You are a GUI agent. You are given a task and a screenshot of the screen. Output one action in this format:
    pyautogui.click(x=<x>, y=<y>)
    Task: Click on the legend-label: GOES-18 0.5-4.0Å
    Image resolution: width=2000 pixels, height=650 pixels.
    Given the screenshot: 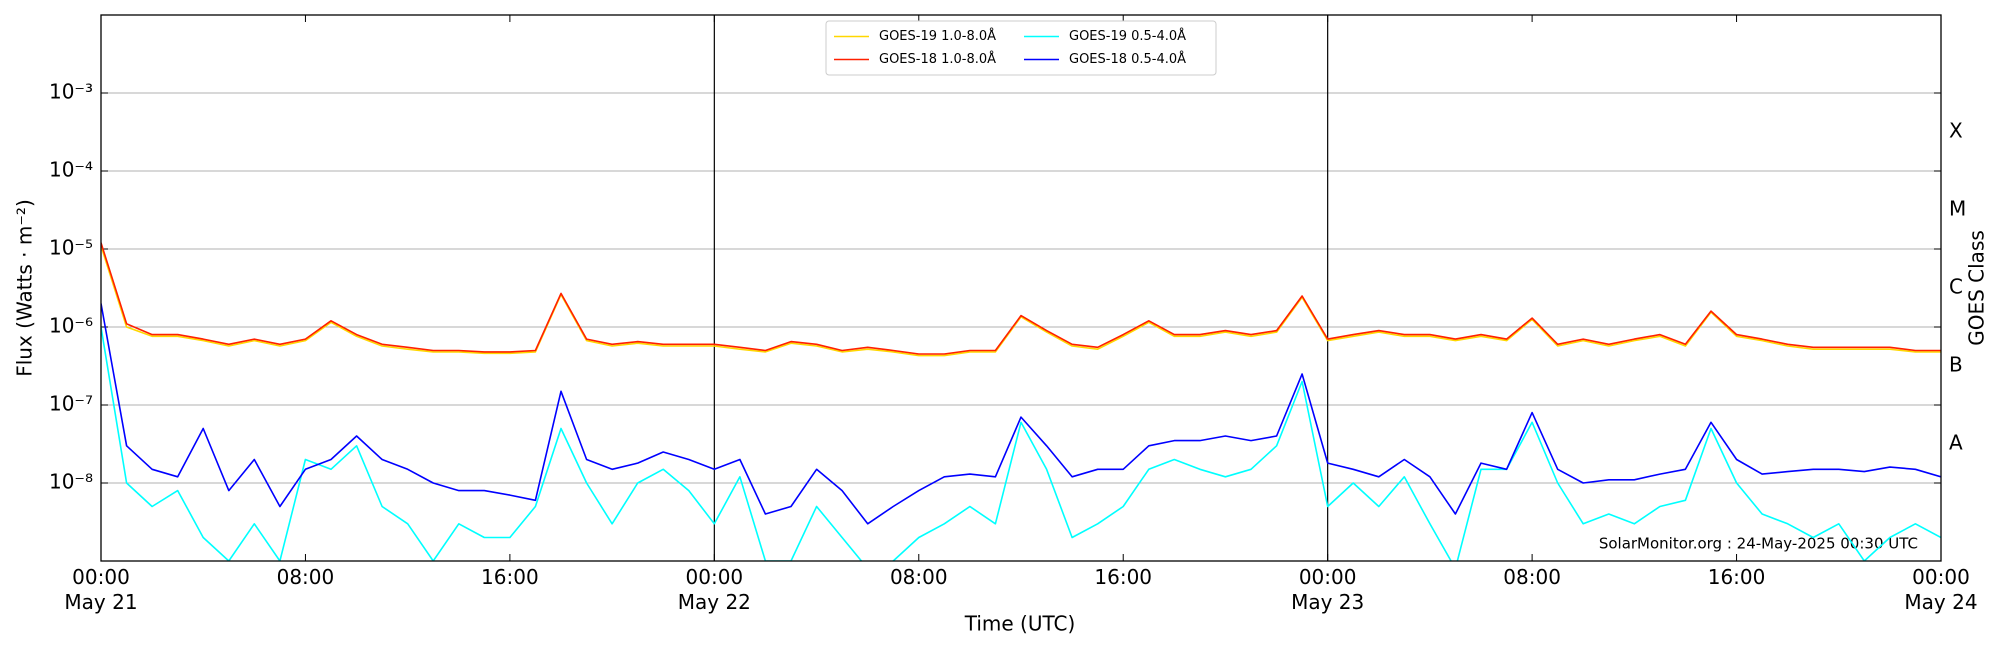 What is the action you would take?
    pyautogui.click(x=1127, y=59)
    